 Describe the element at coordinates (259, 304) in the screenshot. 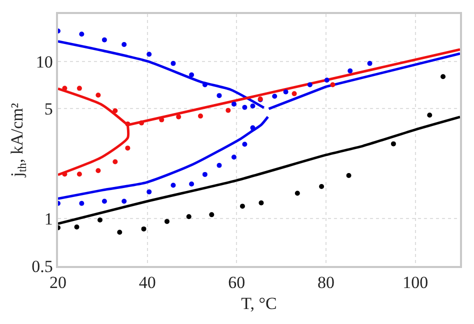

I see `x-axis-title: T, °C` at that location.